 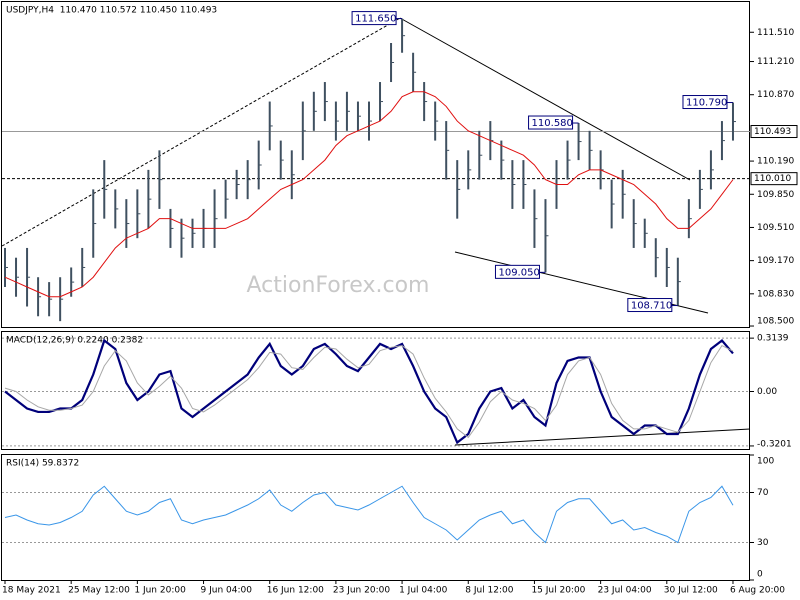 I want to click on x-tick-label: 1 Jun 20:00, so click(x=160, y=591).